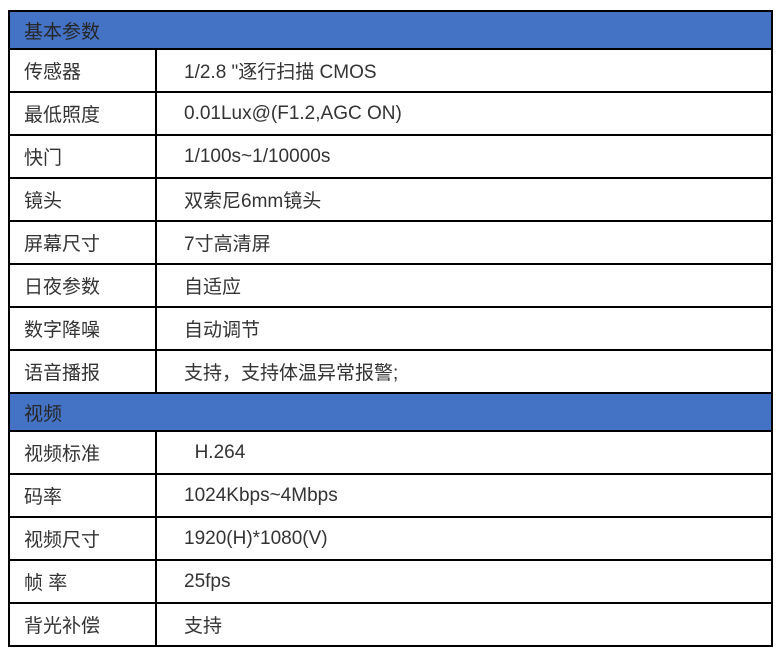 The image size is (783, 650). Describe the element at coordinates (464, 371) in the screenshot. I see `row-value: 支持，支持体温异常报警;` at that location.